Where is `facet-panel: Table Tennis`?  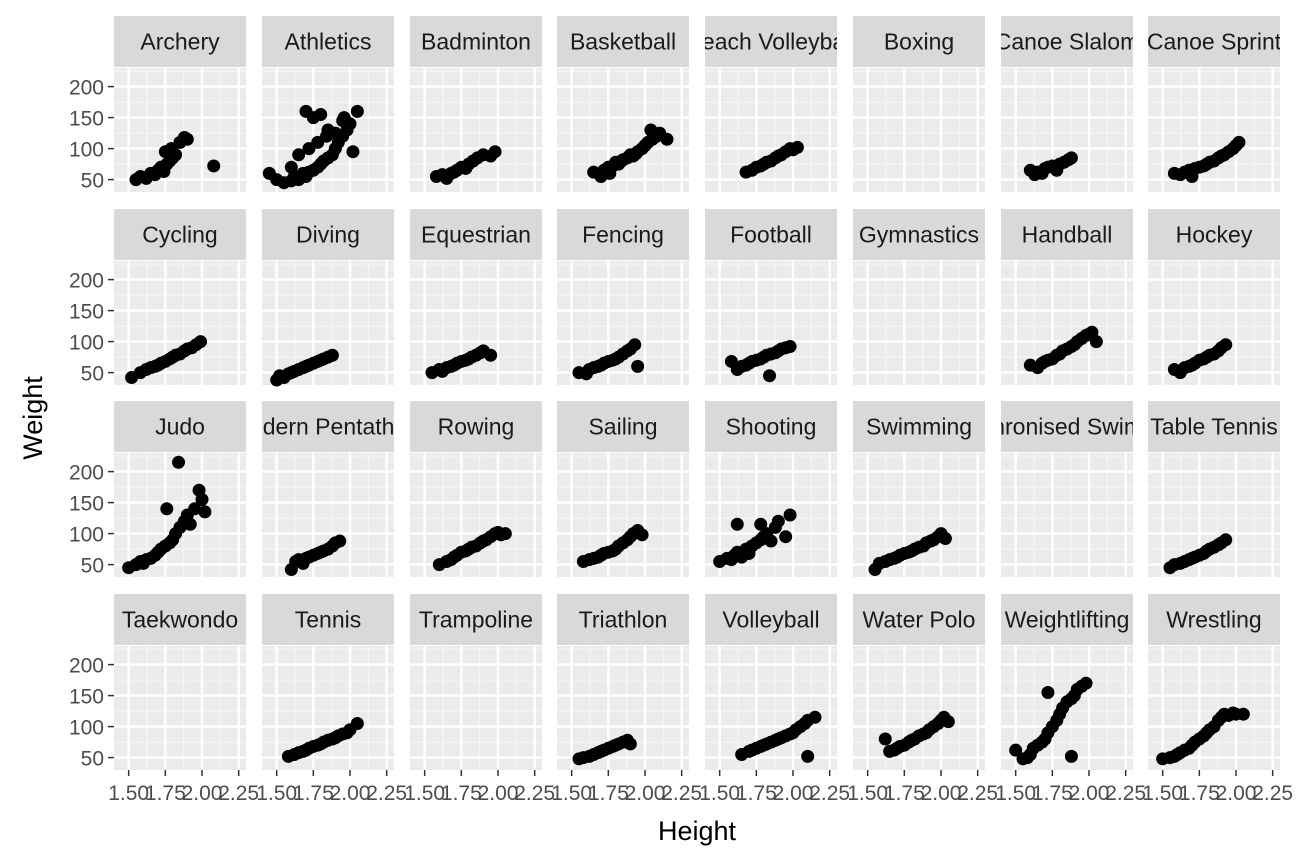 facet-panel: Table Tennis is located at coordinates (1214, 489).